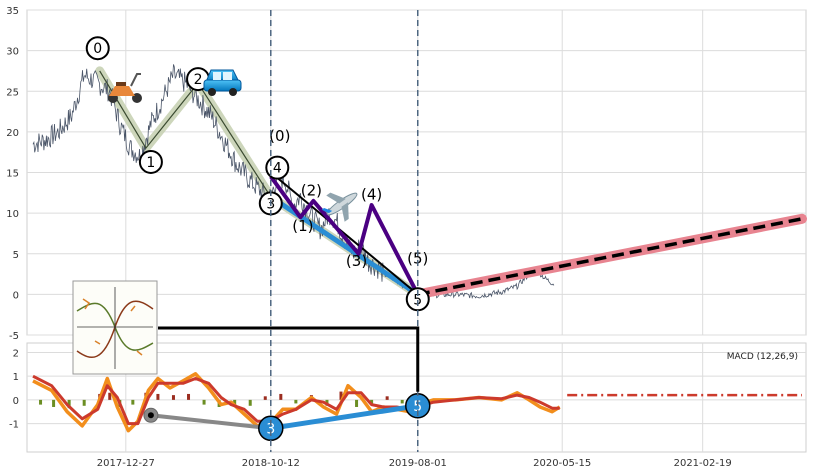  What do you see at coordinates (12, 52) in the screenshot?
I see `price-y-tick-label: 30` at bounding box center [12, 52].